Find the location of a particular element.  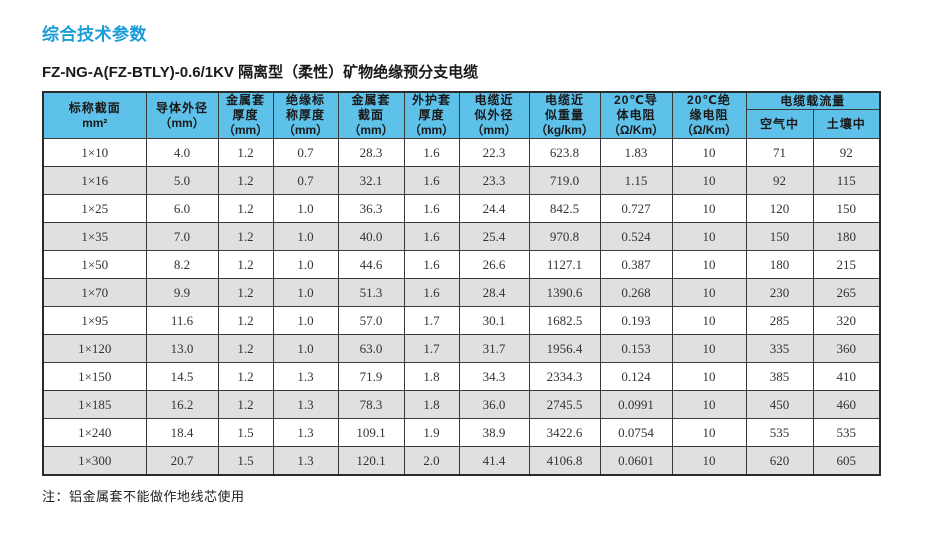

cell-value: 385 is located at coordinates (779, 376).